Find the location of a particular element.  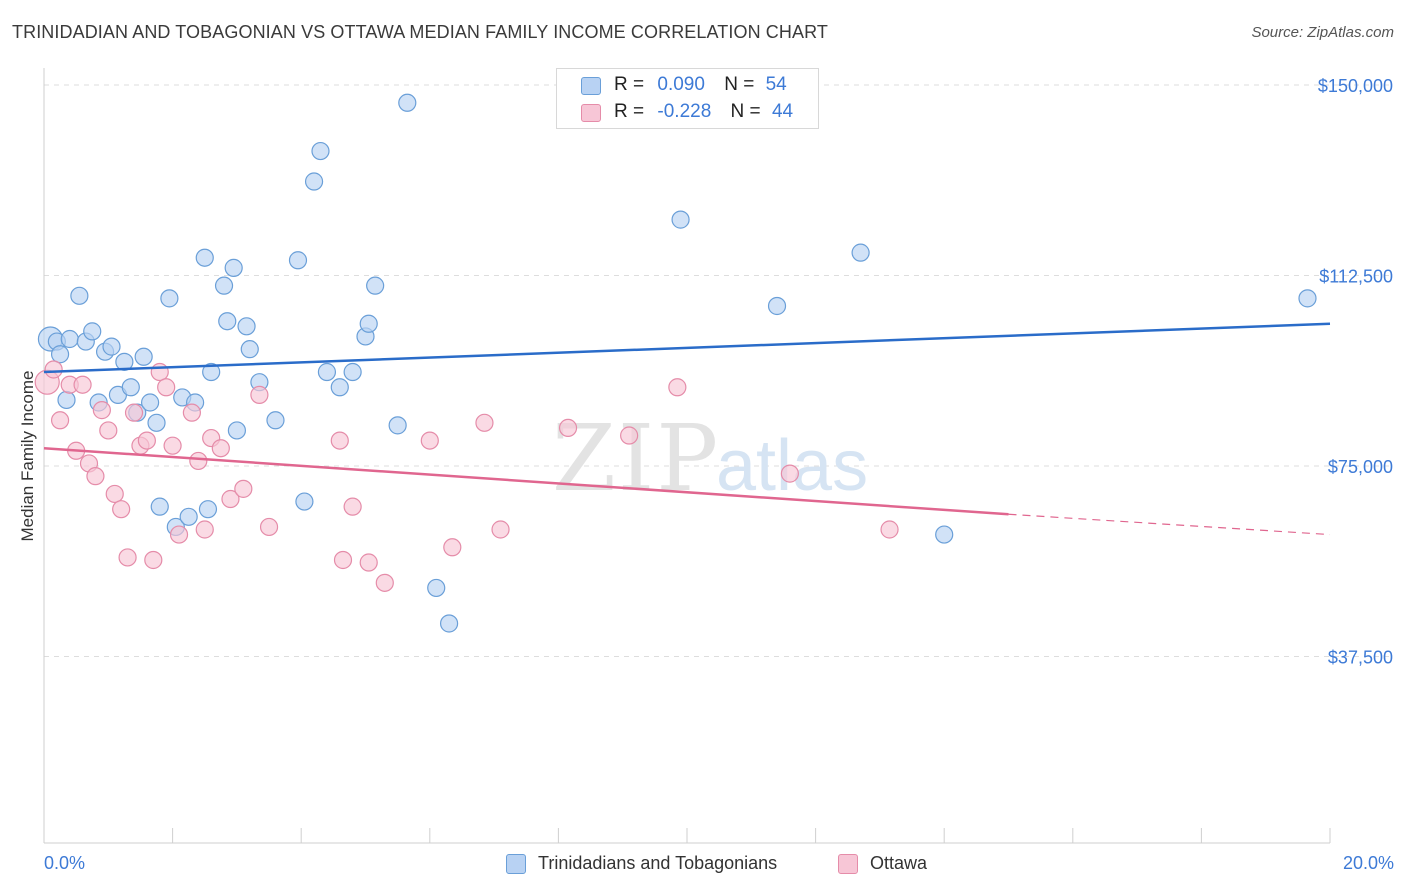

x-tick-min: 0.0% is located at coordinates (64, 863).